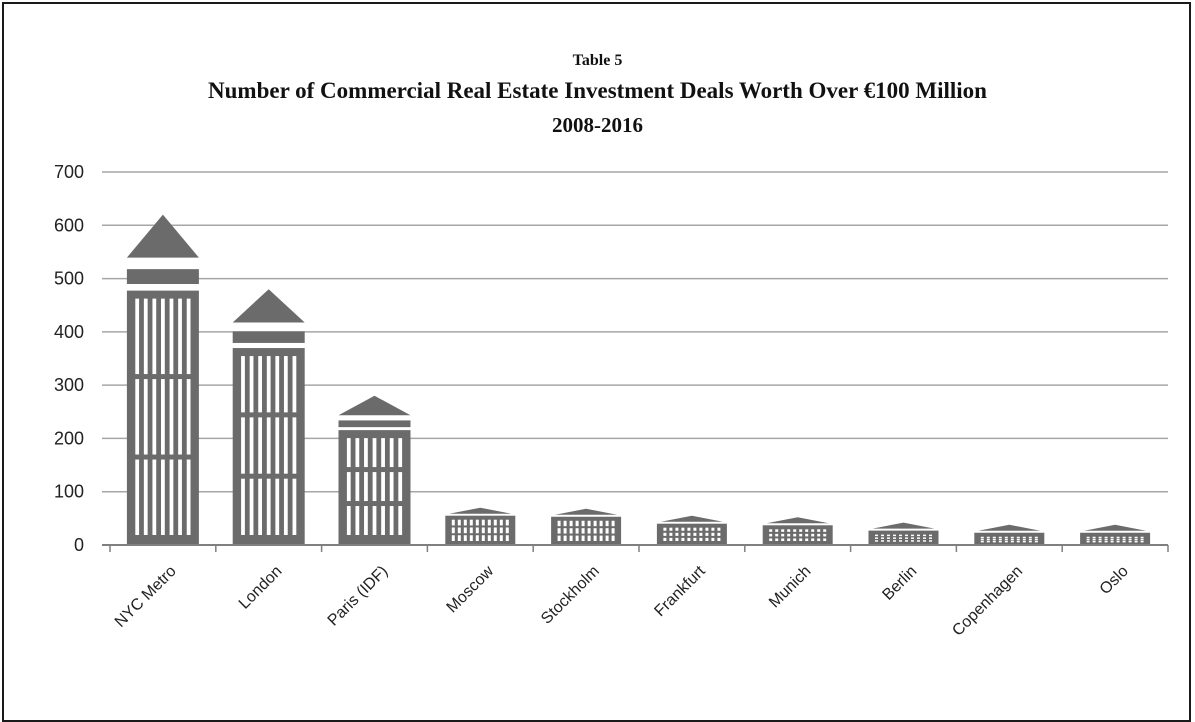  I want to click on bar-cornice, so click(162, 277).